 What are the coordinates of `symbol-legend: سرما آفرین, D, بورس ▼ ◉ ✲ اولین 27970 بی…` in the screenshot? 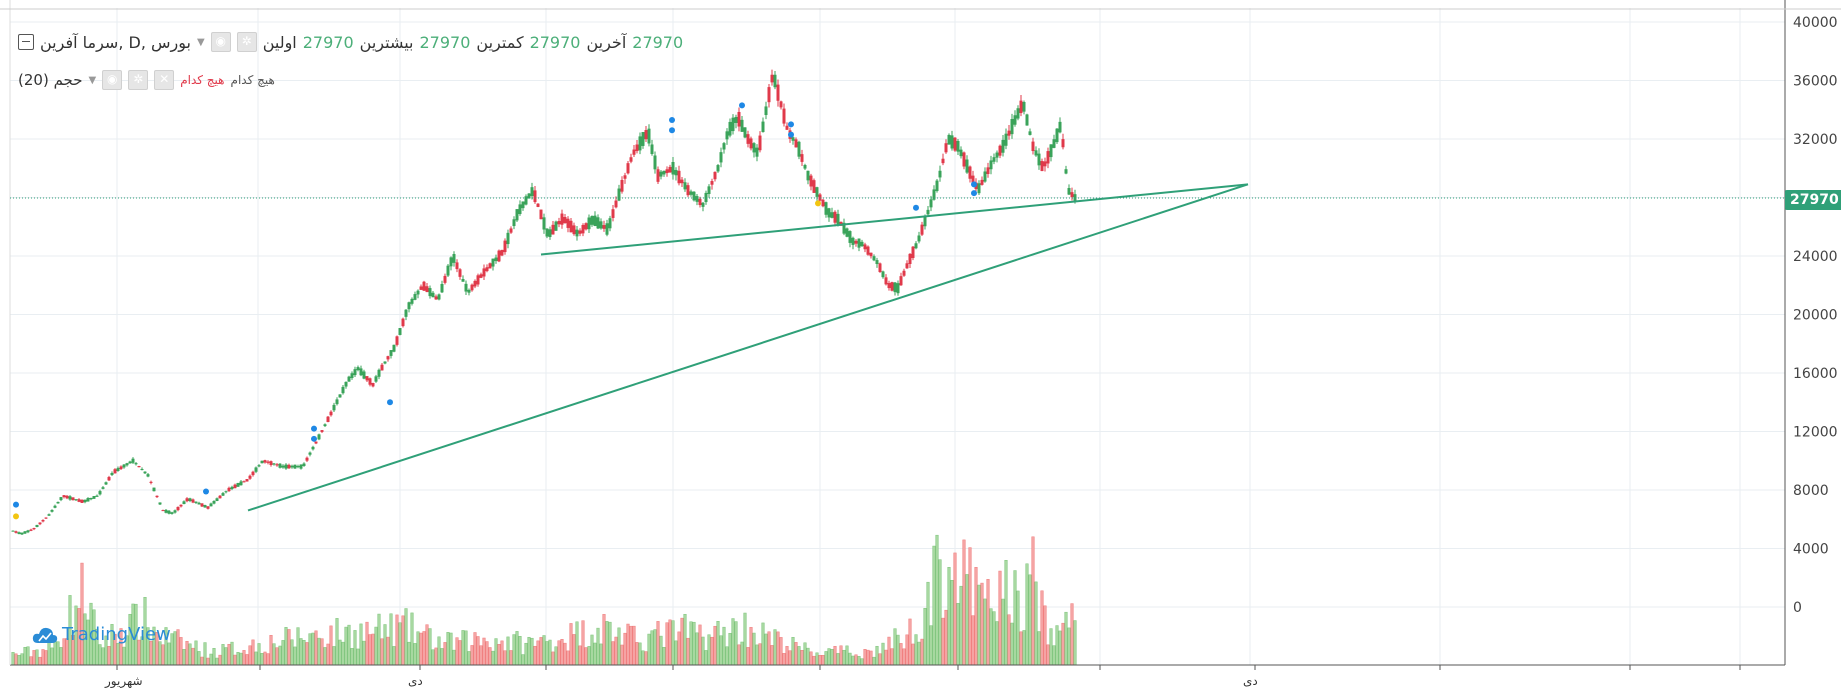 It's located at (350, 42).